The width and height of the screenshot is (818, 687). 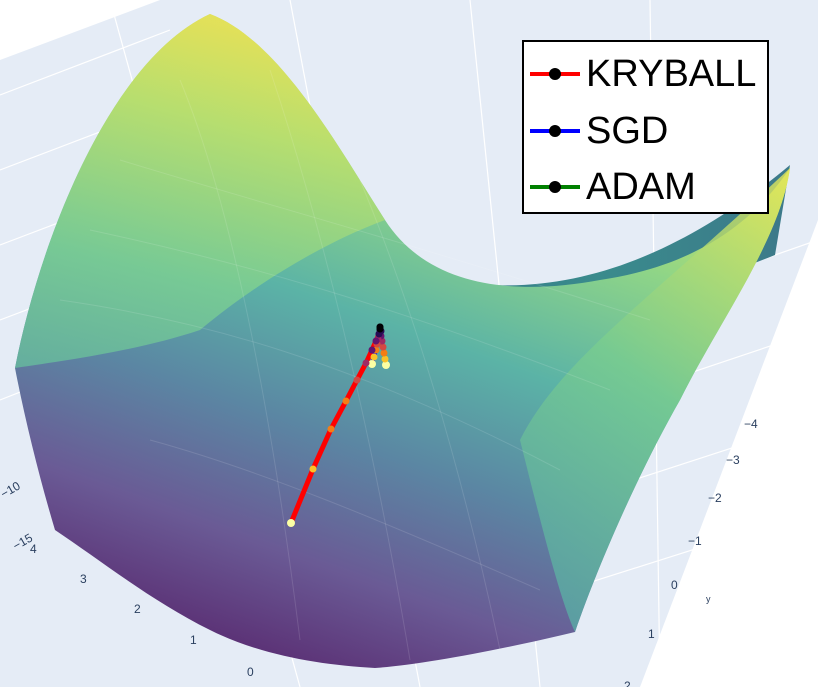 I want to click on y-tick-label: −4, so click(x=751, y=424).